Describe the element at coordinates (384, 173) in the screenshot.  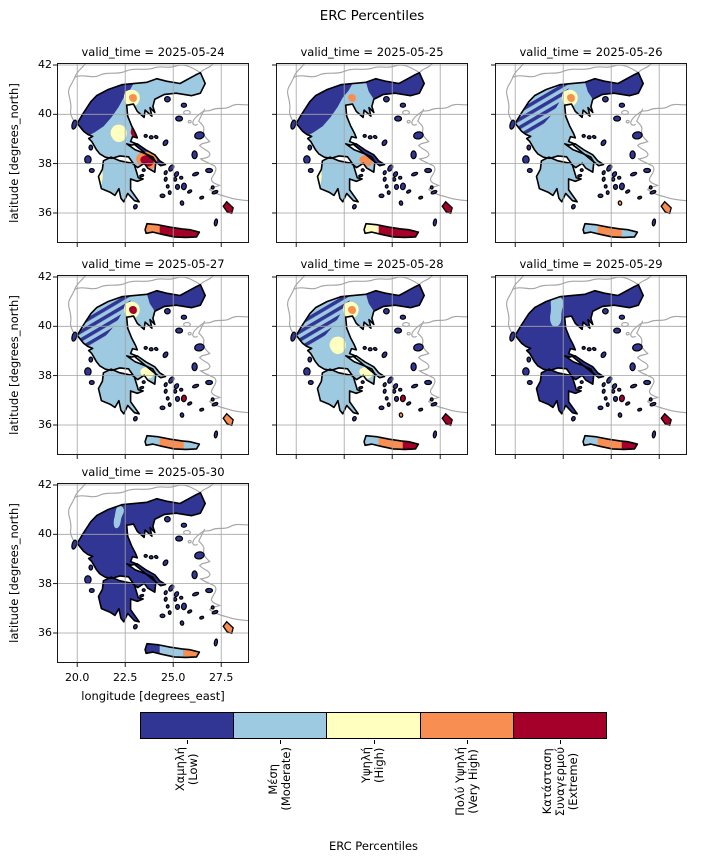
I see `island-kea` at that location.